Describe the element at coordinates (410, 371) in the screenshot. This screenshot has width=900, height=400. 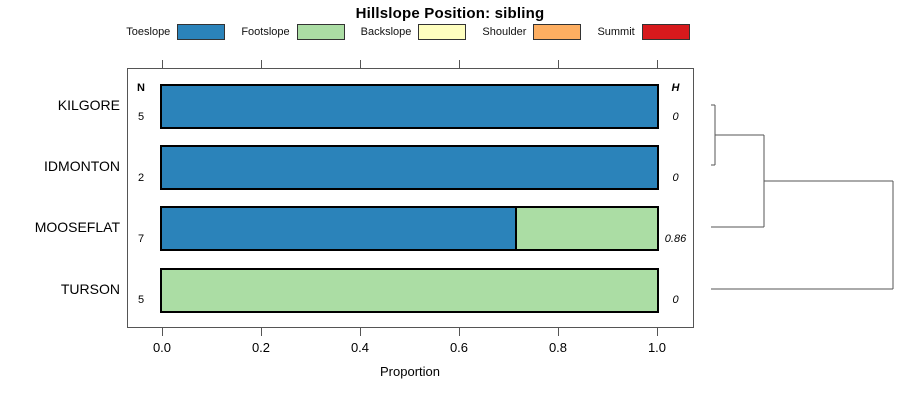
I see `x-axis-label: Proportion` at that location.